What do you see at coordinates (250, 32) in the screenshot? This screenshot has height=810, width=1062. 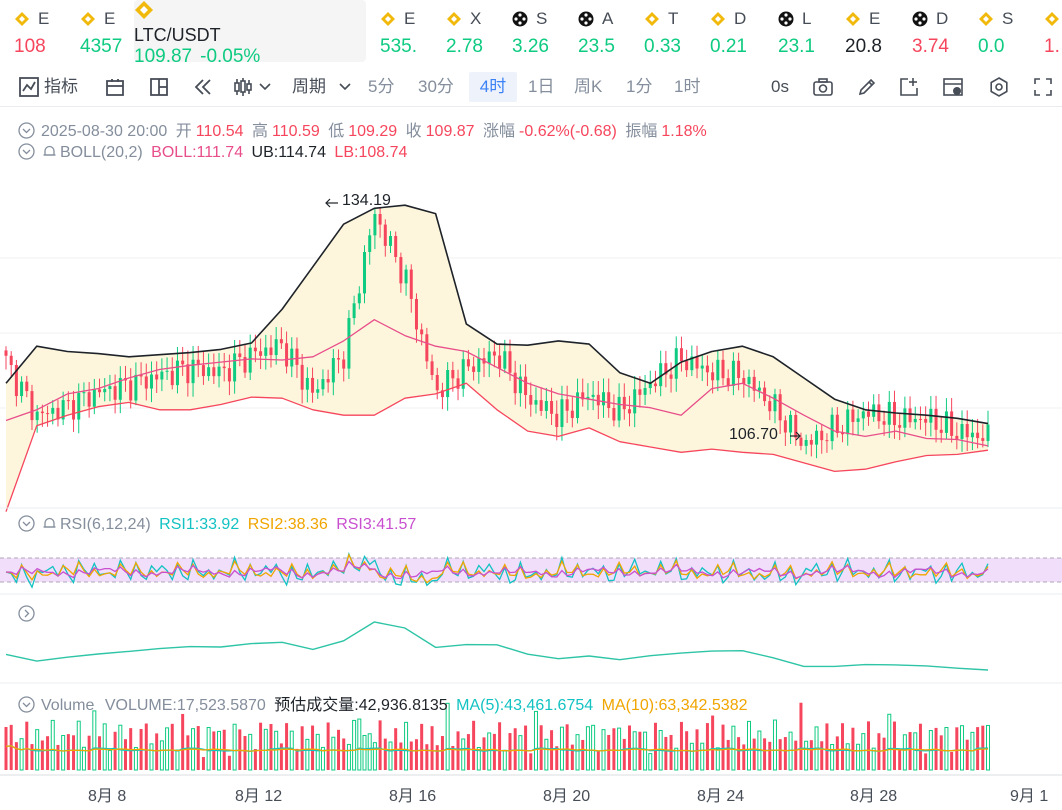 I see `active-ticker: LTC/USDT 109.87 -0.05%` at bounding box center [250, 32].